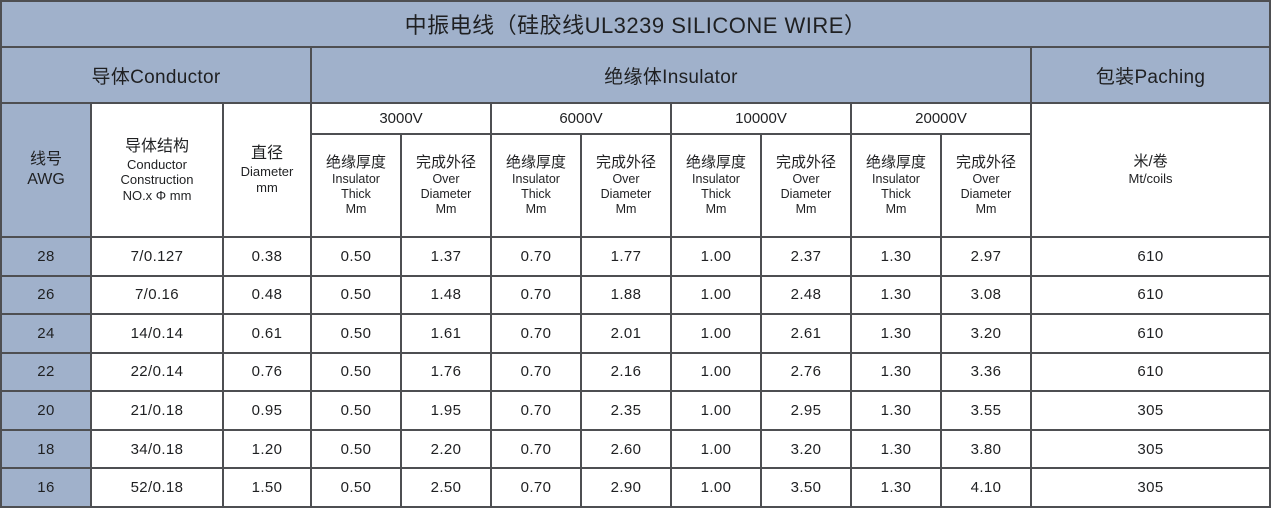 The width and height of the screenshot is (1271, 508). Describe the element at coordinates (157, 333) in the screenshot. I see `data-cell: 14/0.14` at that location.